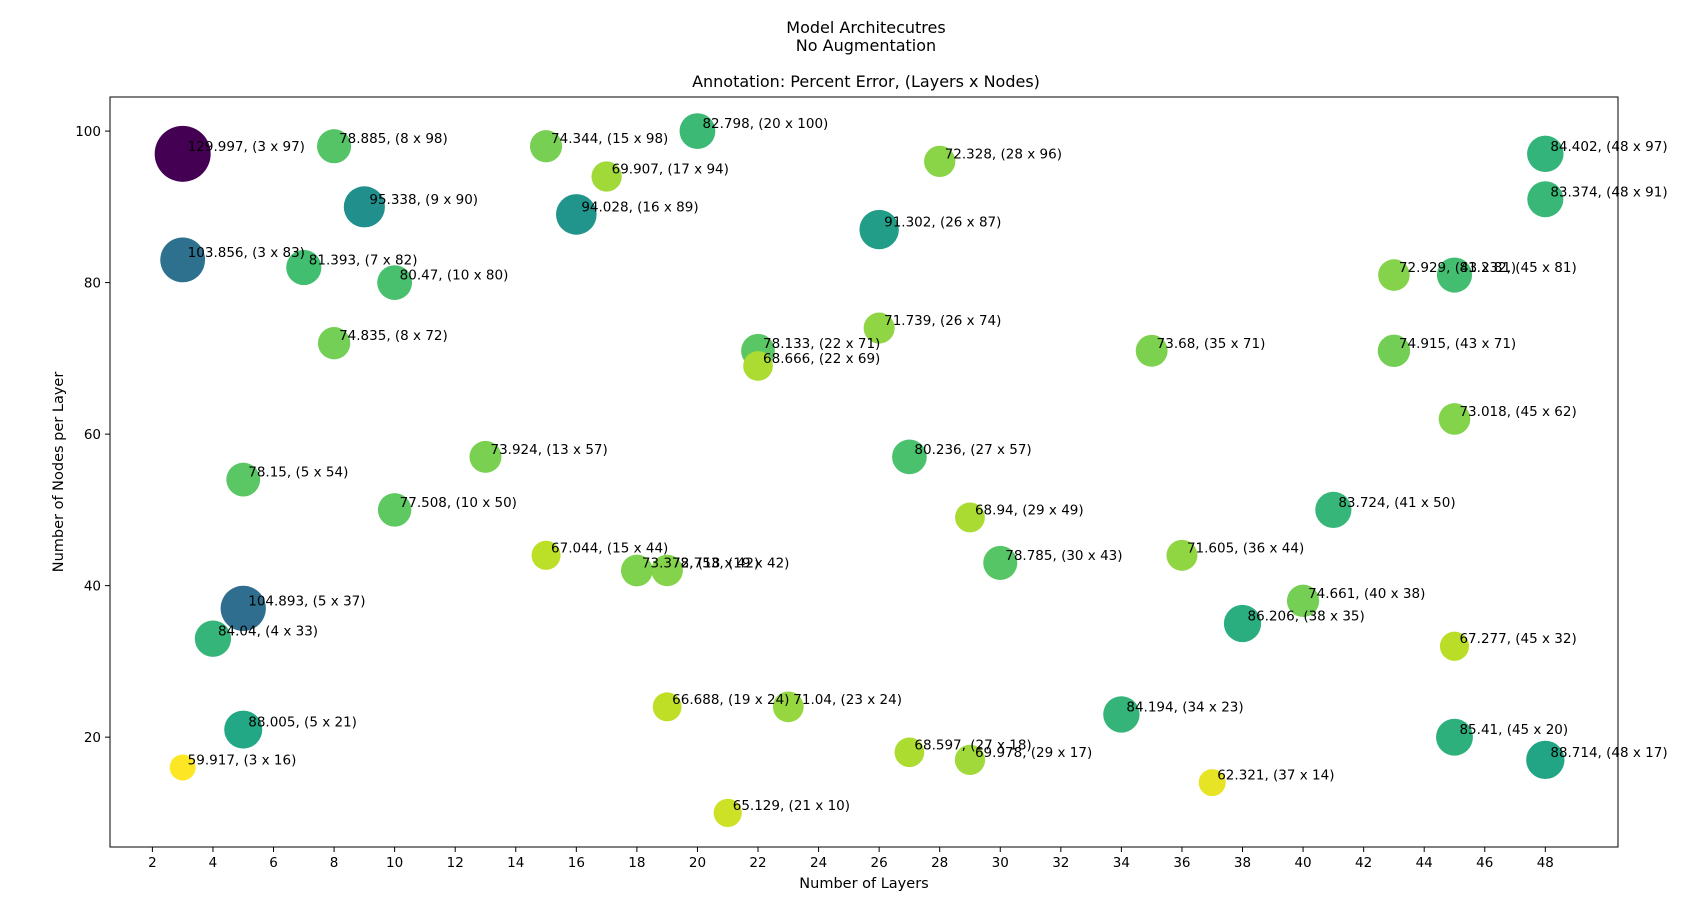  I want to click on x-tick-label: 18, so click(636, 863).